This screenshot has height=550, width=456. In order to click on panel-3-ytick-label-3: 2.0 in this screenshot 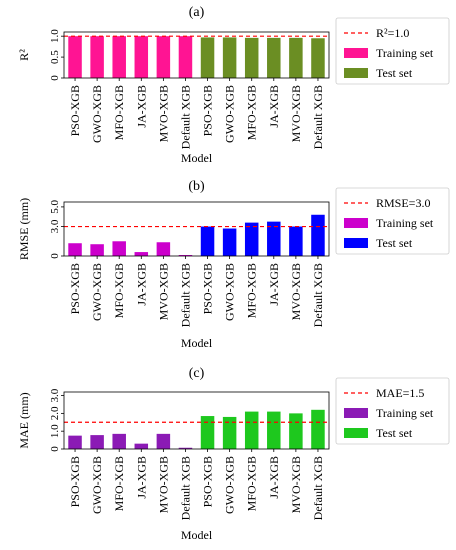, I will do `click(55, 413)`.